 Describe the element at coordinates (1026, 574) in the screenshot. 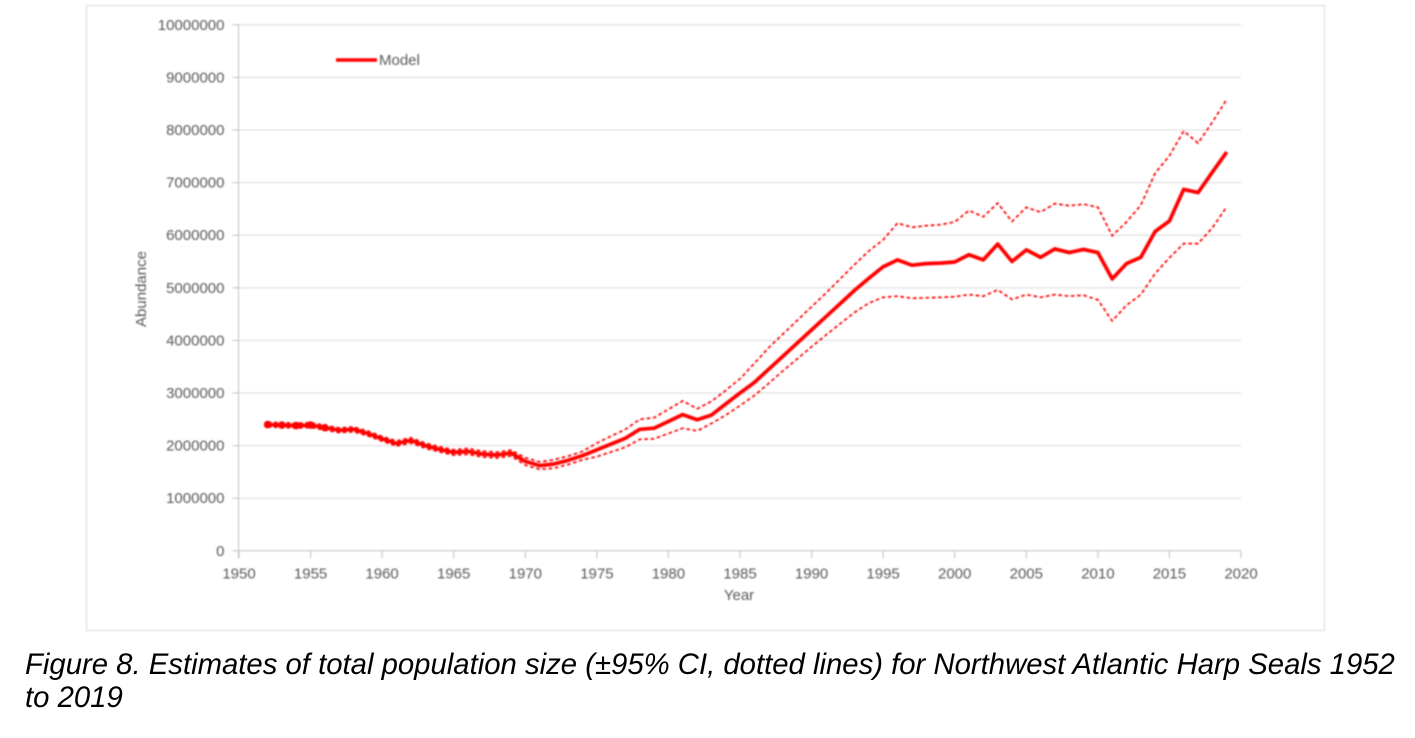

I see `svg-text: 2005` at that location.